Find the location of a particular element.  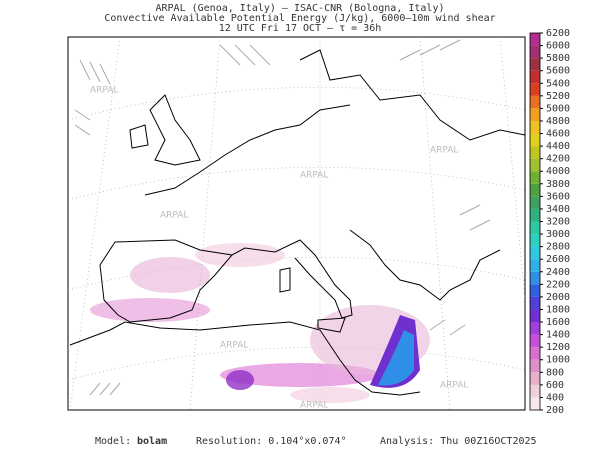

colorbar-label: 400 is located at coordinates (555, 397).